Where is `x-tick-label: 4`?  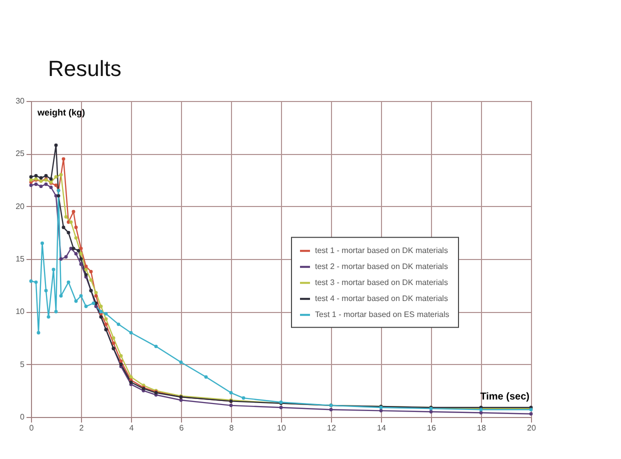
x-tick-label: 4 is located at coordinates (131, 428).